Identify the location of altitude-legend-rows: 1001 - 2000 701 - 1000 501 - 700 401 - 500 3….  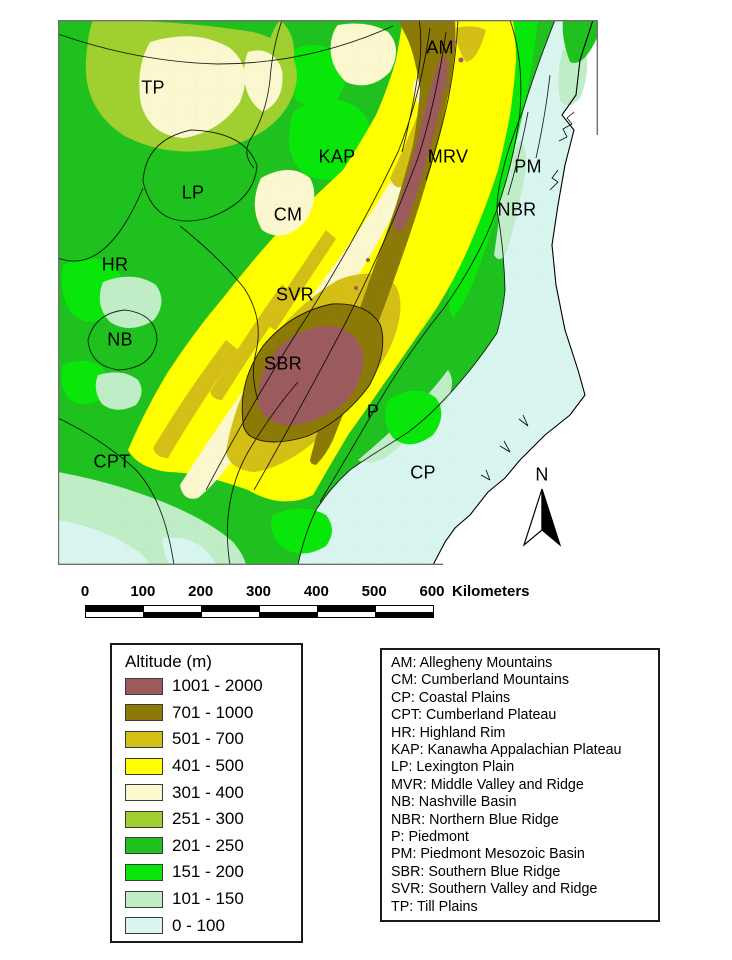
(206, 806).